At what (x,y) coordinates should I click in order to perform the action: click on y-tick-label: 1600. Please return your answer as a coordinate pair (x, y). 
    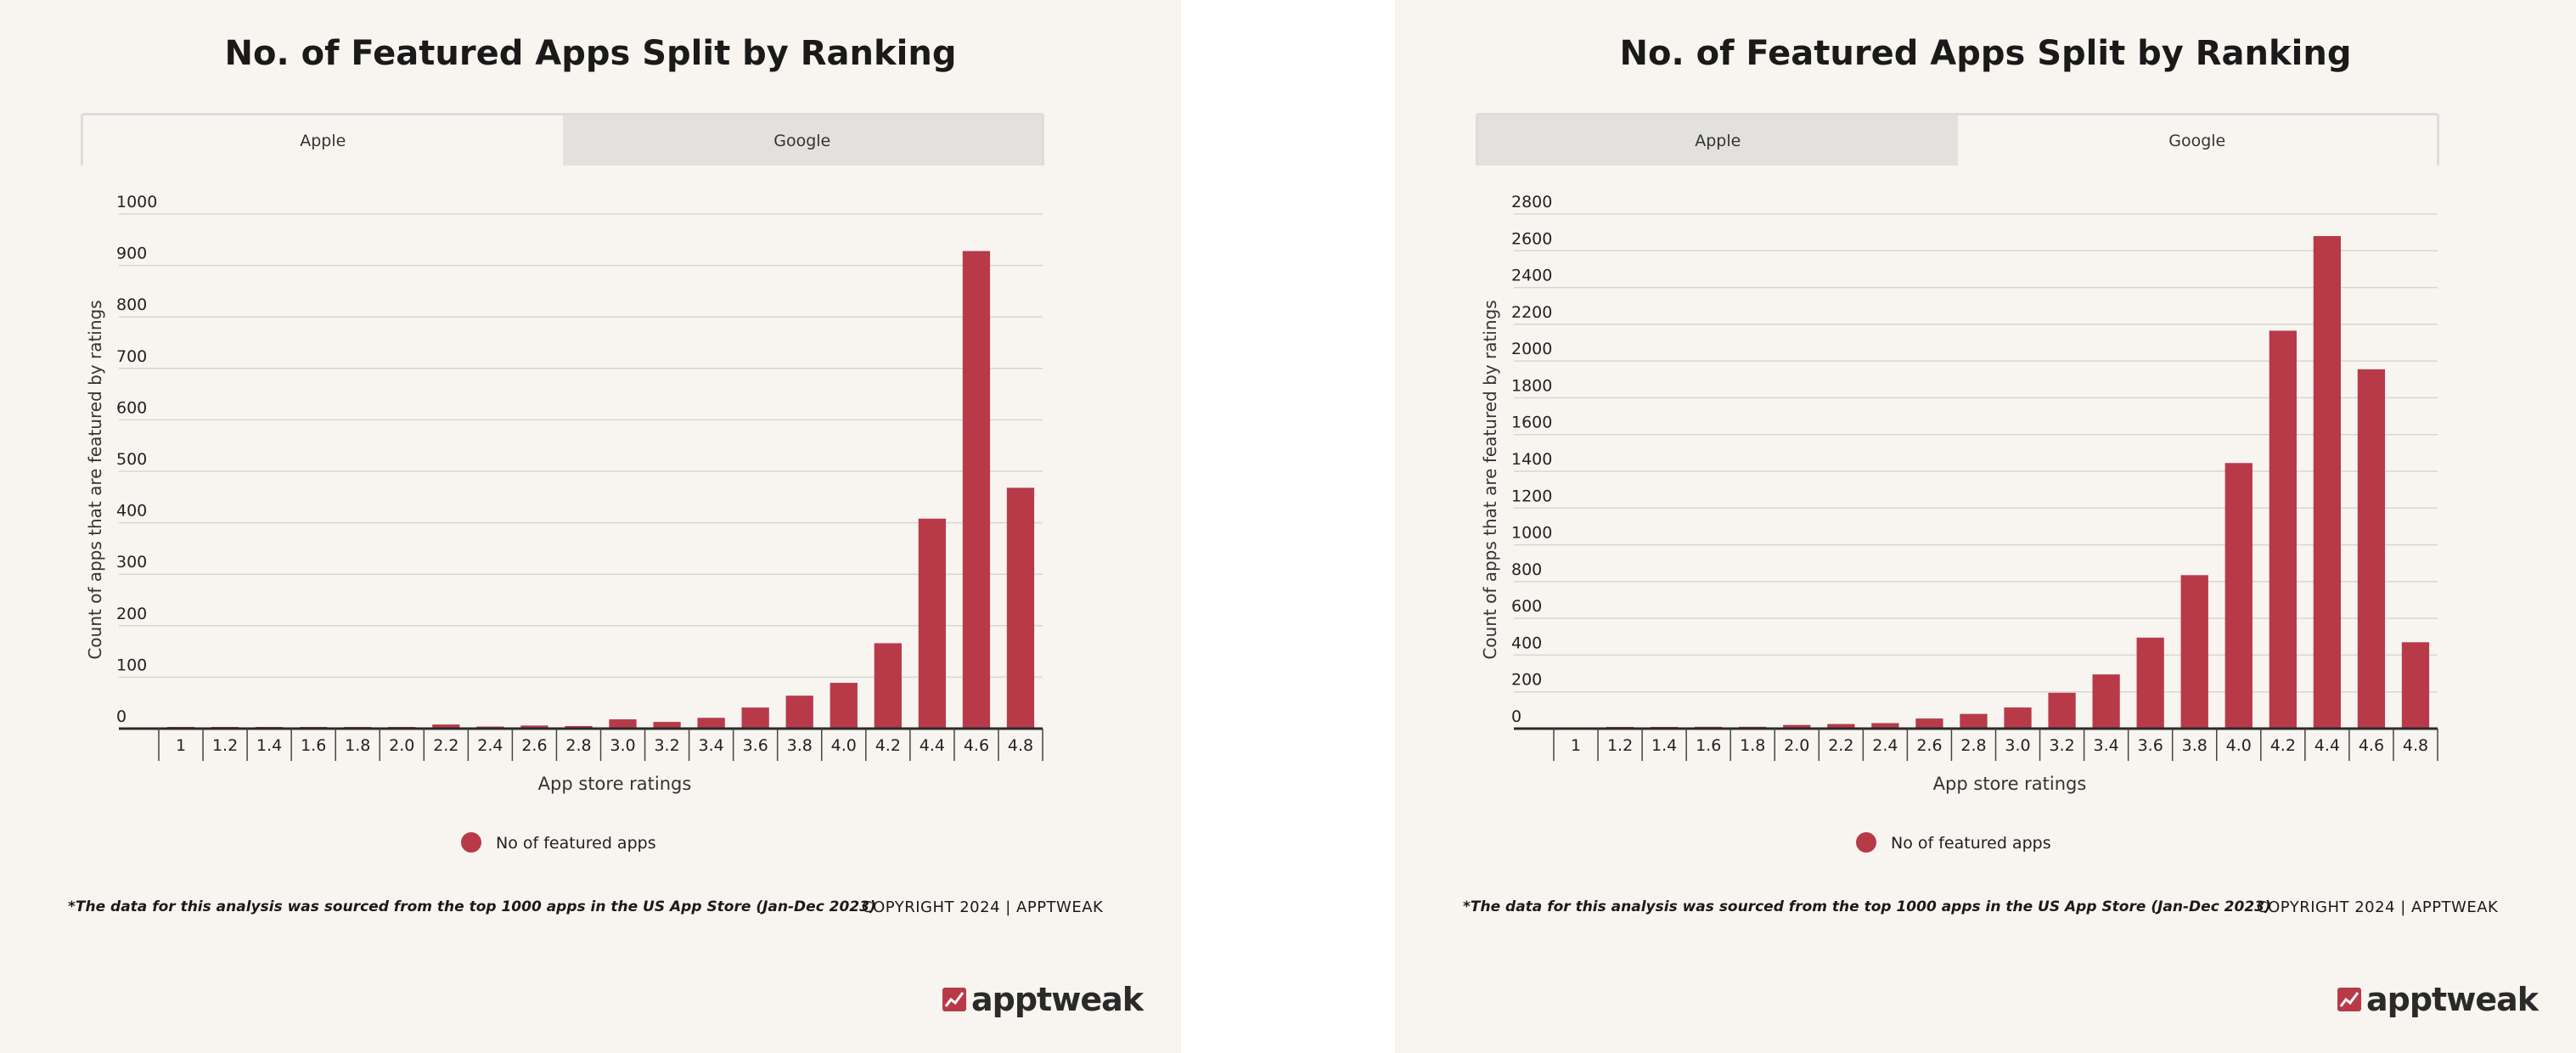
    Looking at the image, I should click on (1531, 423).